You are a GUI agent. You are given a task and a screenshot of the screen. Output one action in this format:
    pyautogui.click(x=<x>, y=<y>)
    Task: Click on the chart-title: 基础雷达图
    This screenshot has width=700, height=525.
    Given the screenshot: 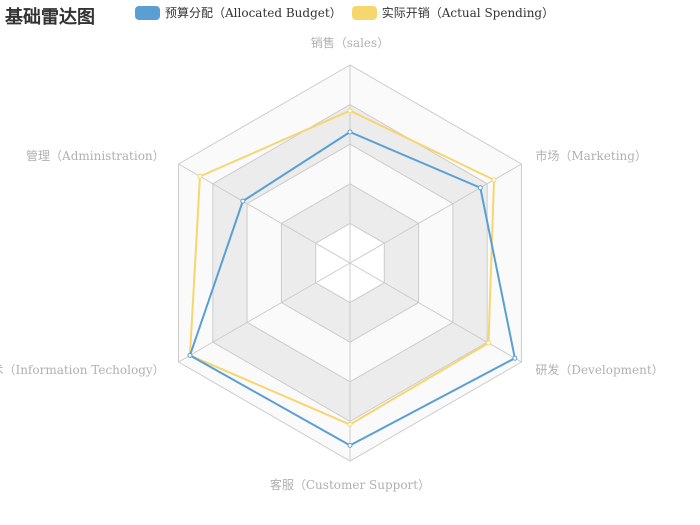 What is the action you would take?
    pyautogui.click(x=50, y=17)
    